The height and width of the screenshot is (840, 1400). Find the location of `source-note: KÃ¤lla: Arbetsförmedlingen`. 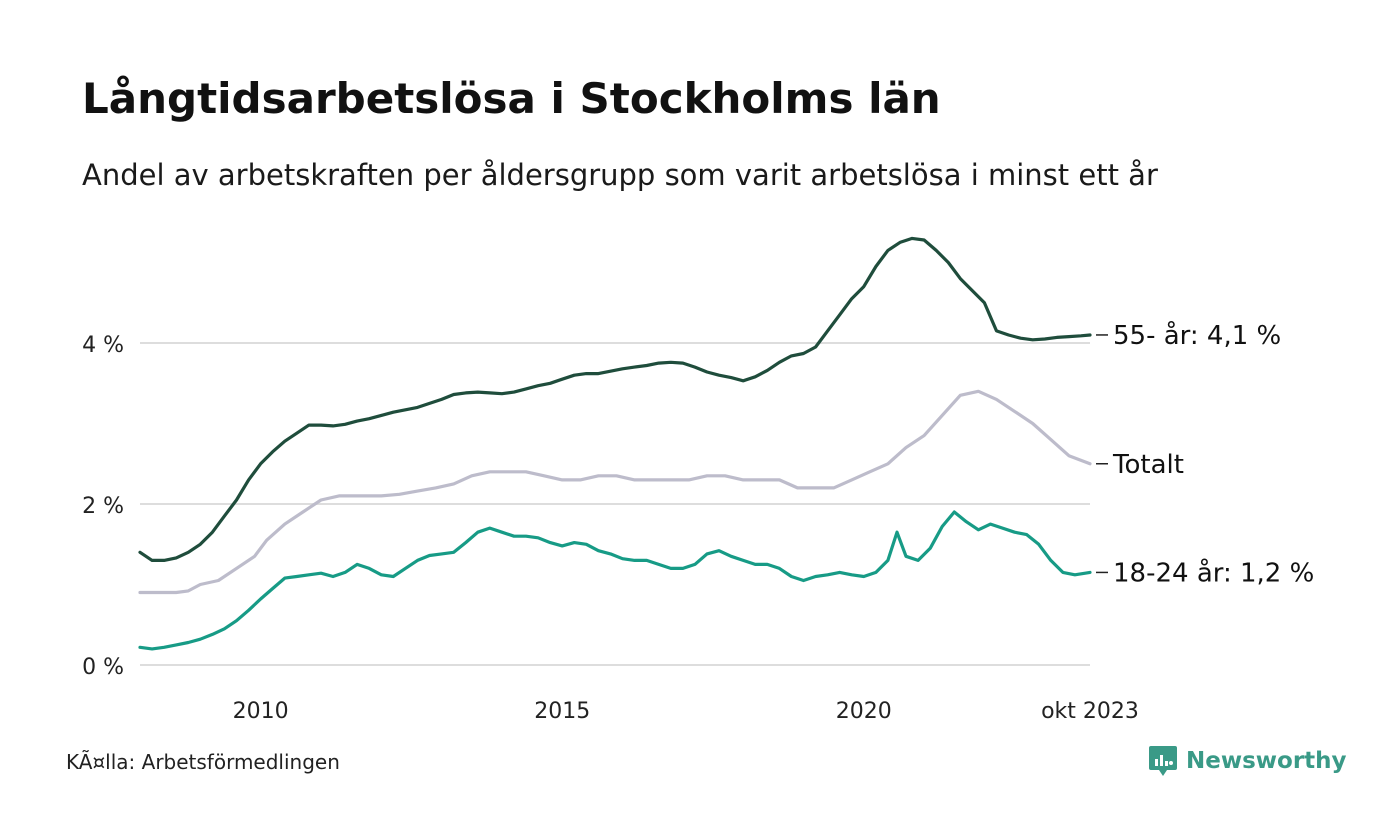

source-note: KÃ¤lla: Arbetsförmedlingen is located at coordinates (203, 762).